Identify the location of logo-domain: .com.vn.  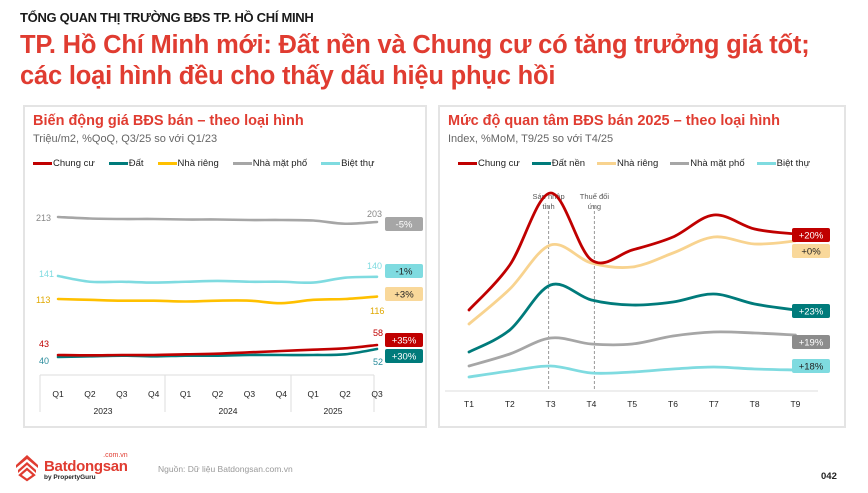
(115, 455).